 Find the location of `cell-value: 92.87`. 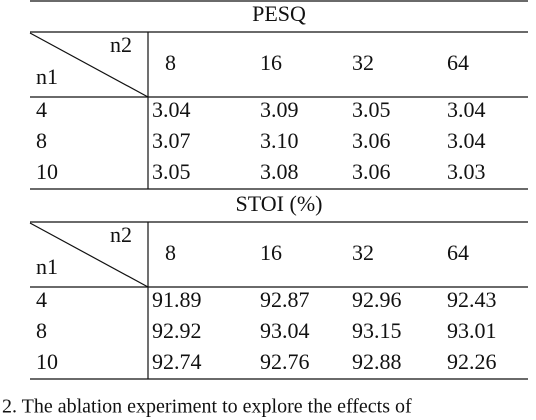

cell-value: 92.87 is located at coordinates (285, 299).